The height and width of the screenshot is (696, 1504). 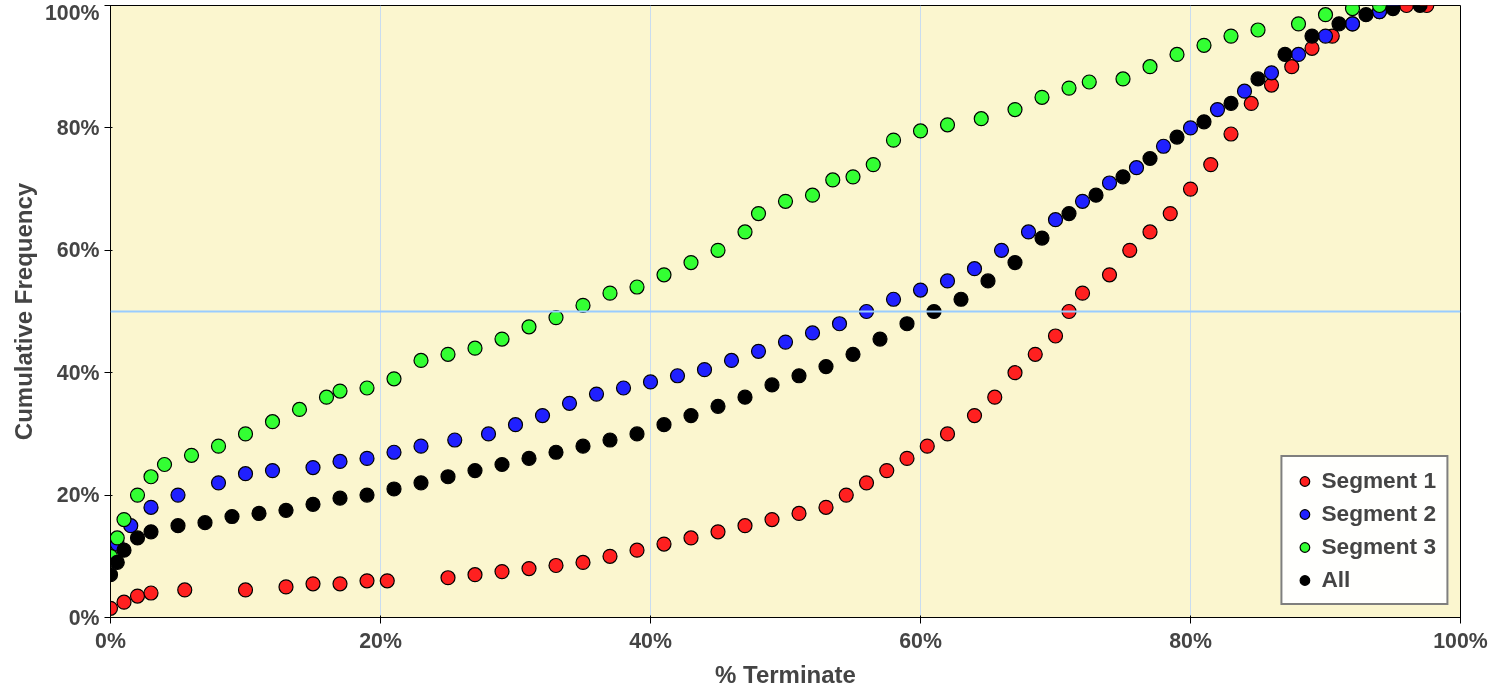 What do you see at coordinates (72, 12) in the screenshot?
I see `y-tick-label: 100%` at bounding box center [72, 12].